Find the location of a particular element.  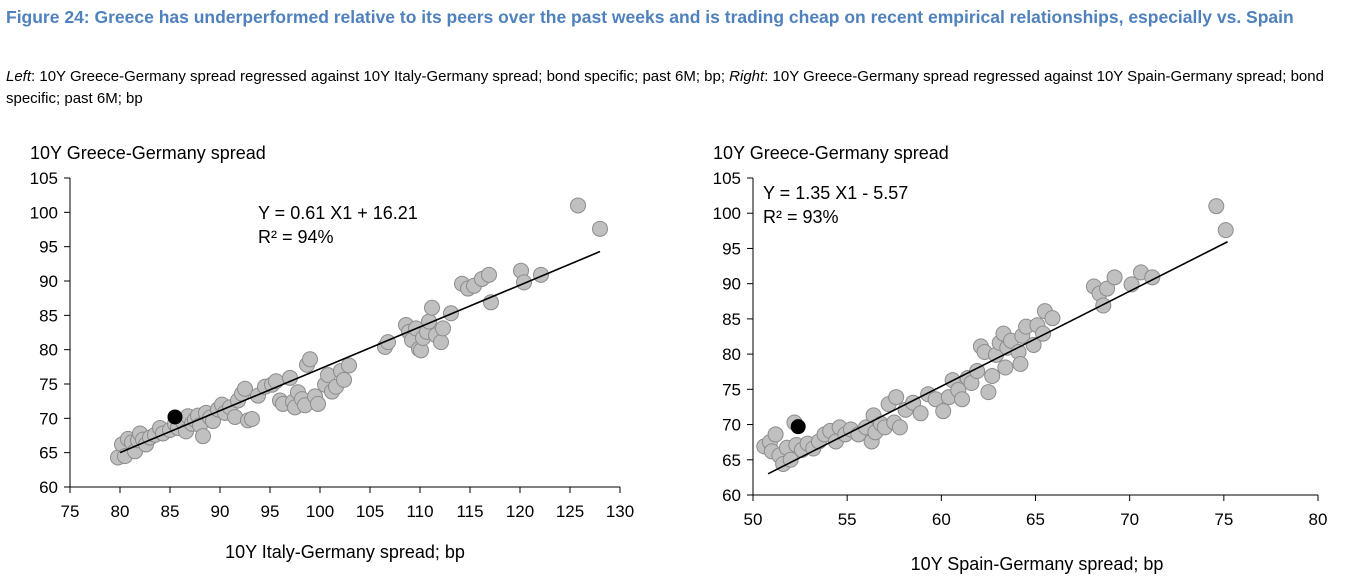

x-tick-label: 60 is located at coordinates (941, 519).